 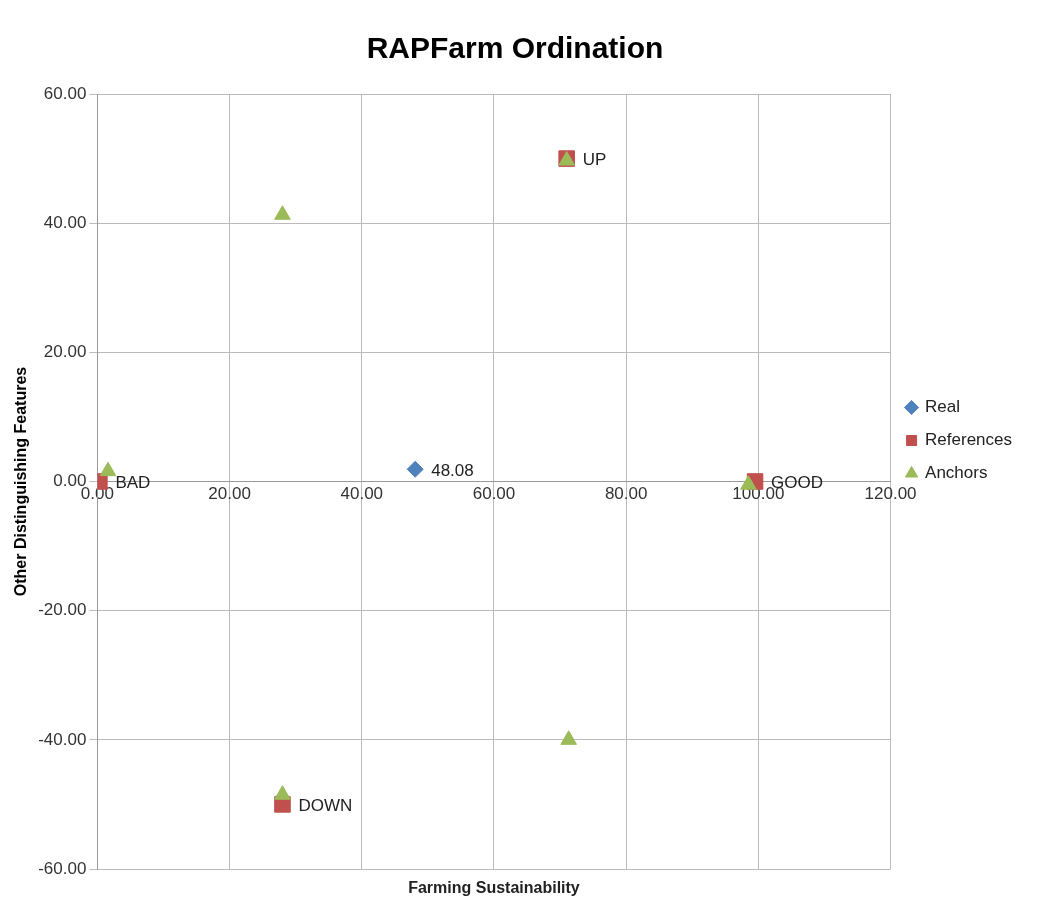 I want to click on y-tick-label: -20.00, so click(x=62, y=610).